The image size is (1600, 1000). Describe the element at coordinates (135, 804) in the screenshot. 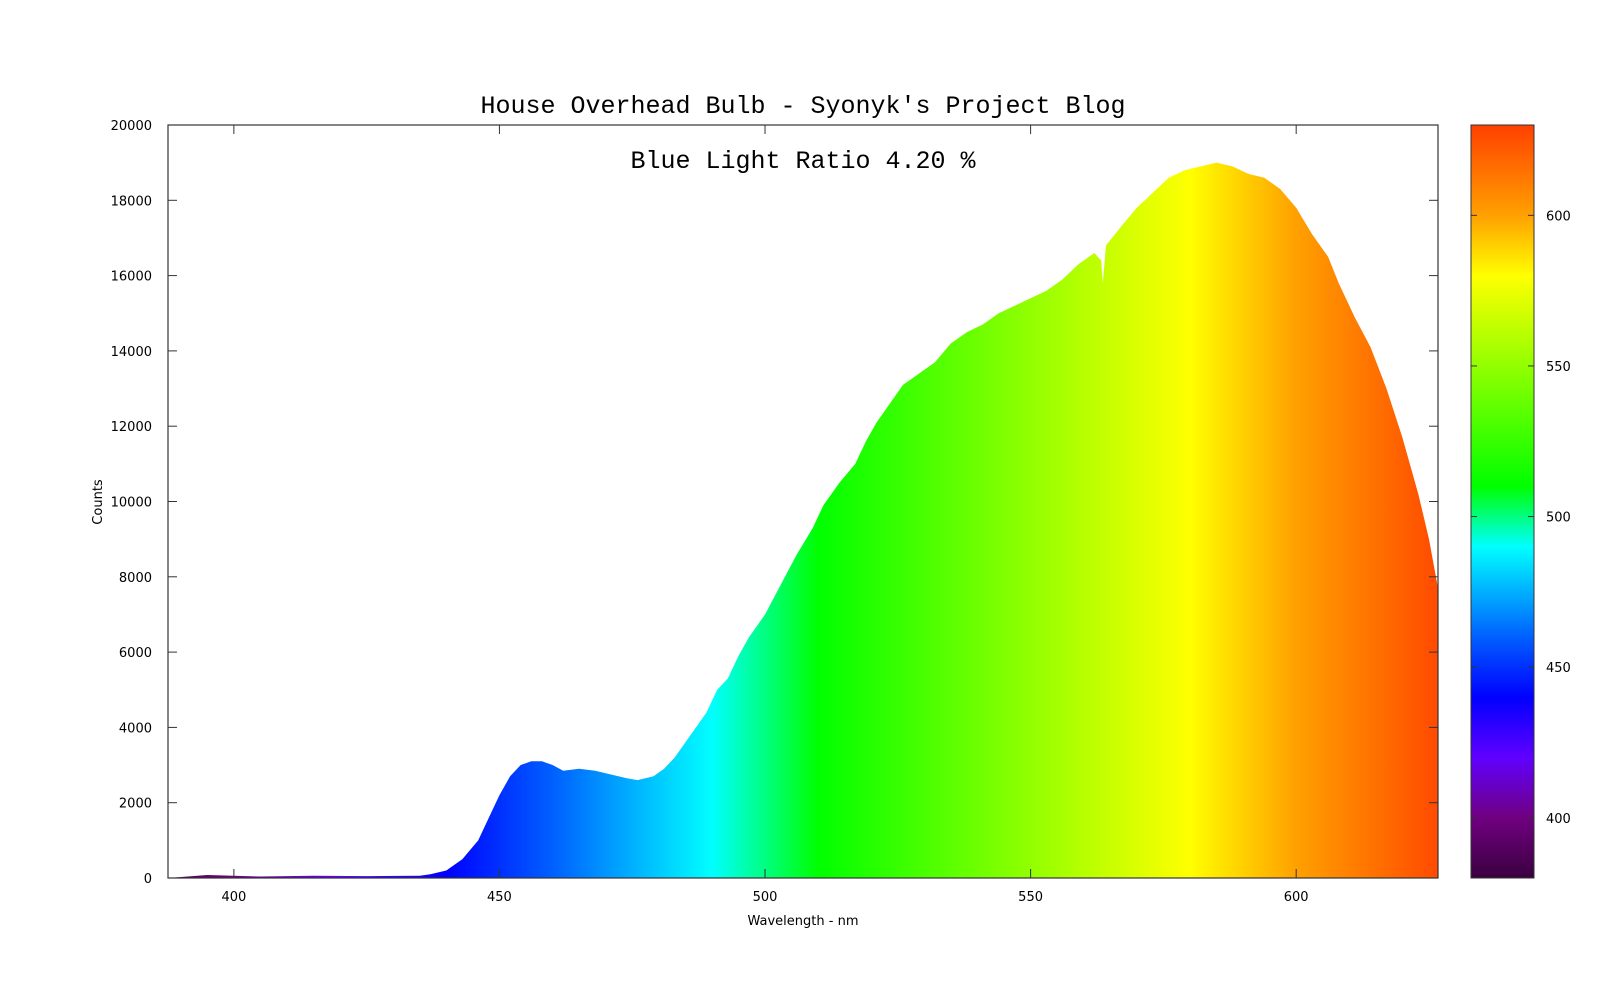

I see `y-tick-label: 2000` at that location.